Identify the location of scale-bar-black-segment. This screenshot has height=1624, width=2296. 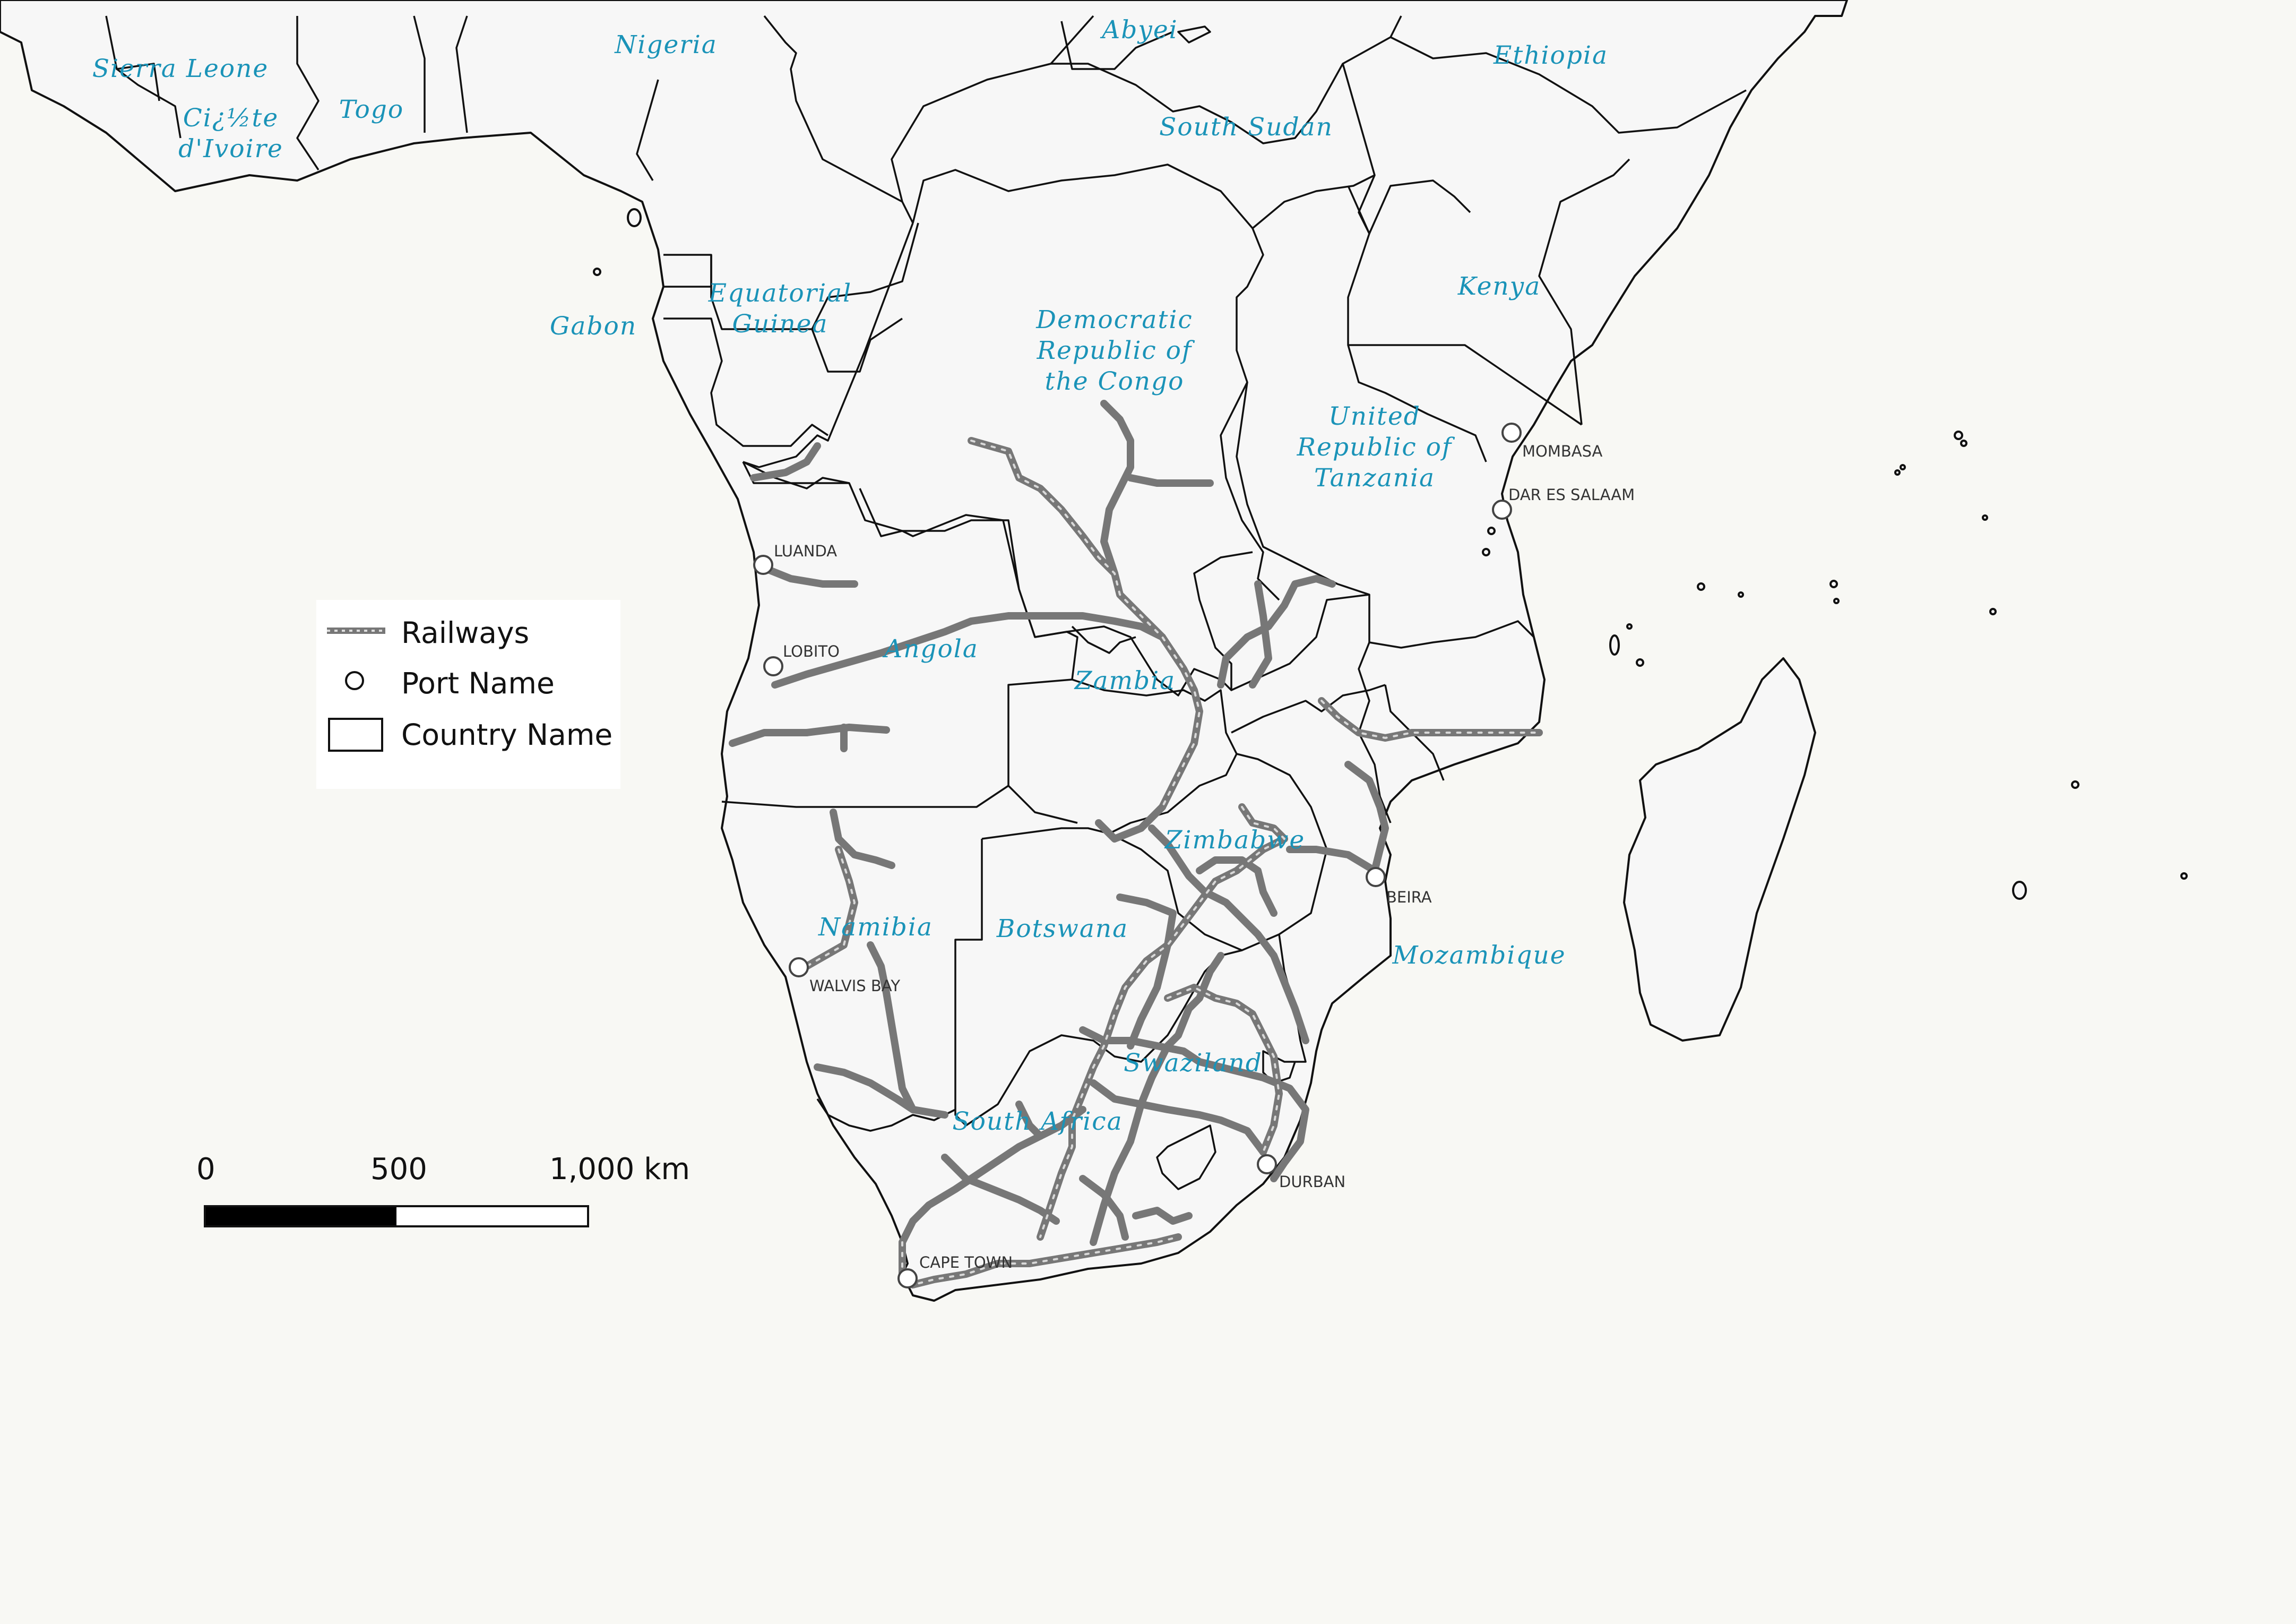
(301, 1216).